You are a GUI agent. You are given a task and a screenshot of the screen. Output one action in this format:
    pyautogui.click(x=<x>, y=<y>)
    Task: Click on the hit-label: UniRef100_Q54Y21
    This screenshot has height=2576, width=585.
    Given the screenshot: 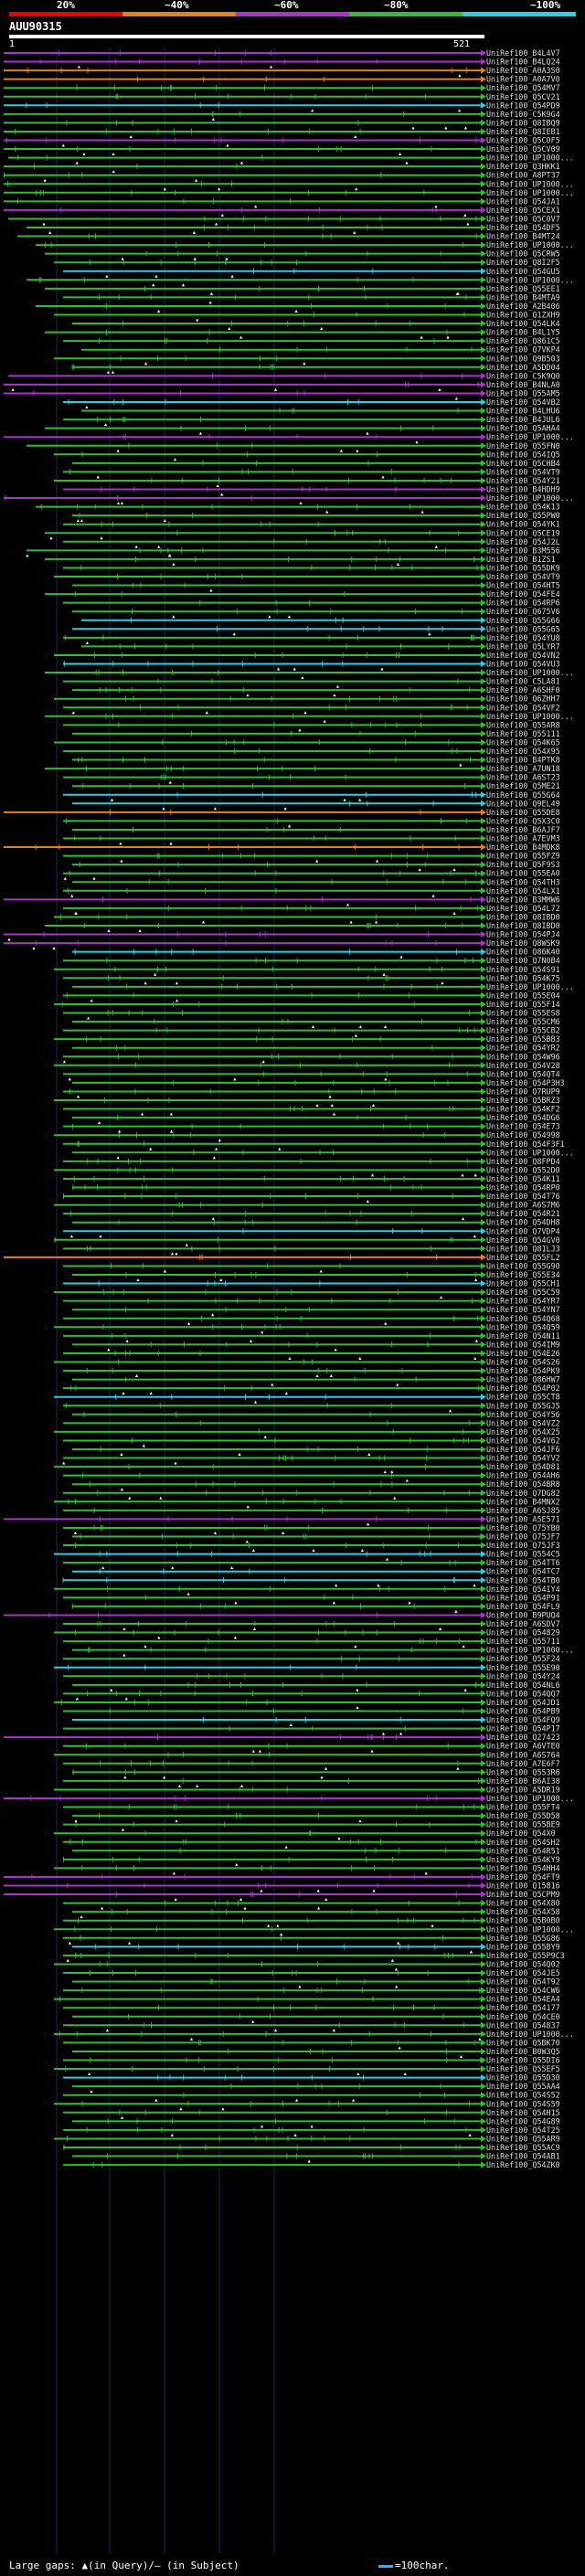 What is the action you would take?
    pyautogui.click(x=523, y=480)
    